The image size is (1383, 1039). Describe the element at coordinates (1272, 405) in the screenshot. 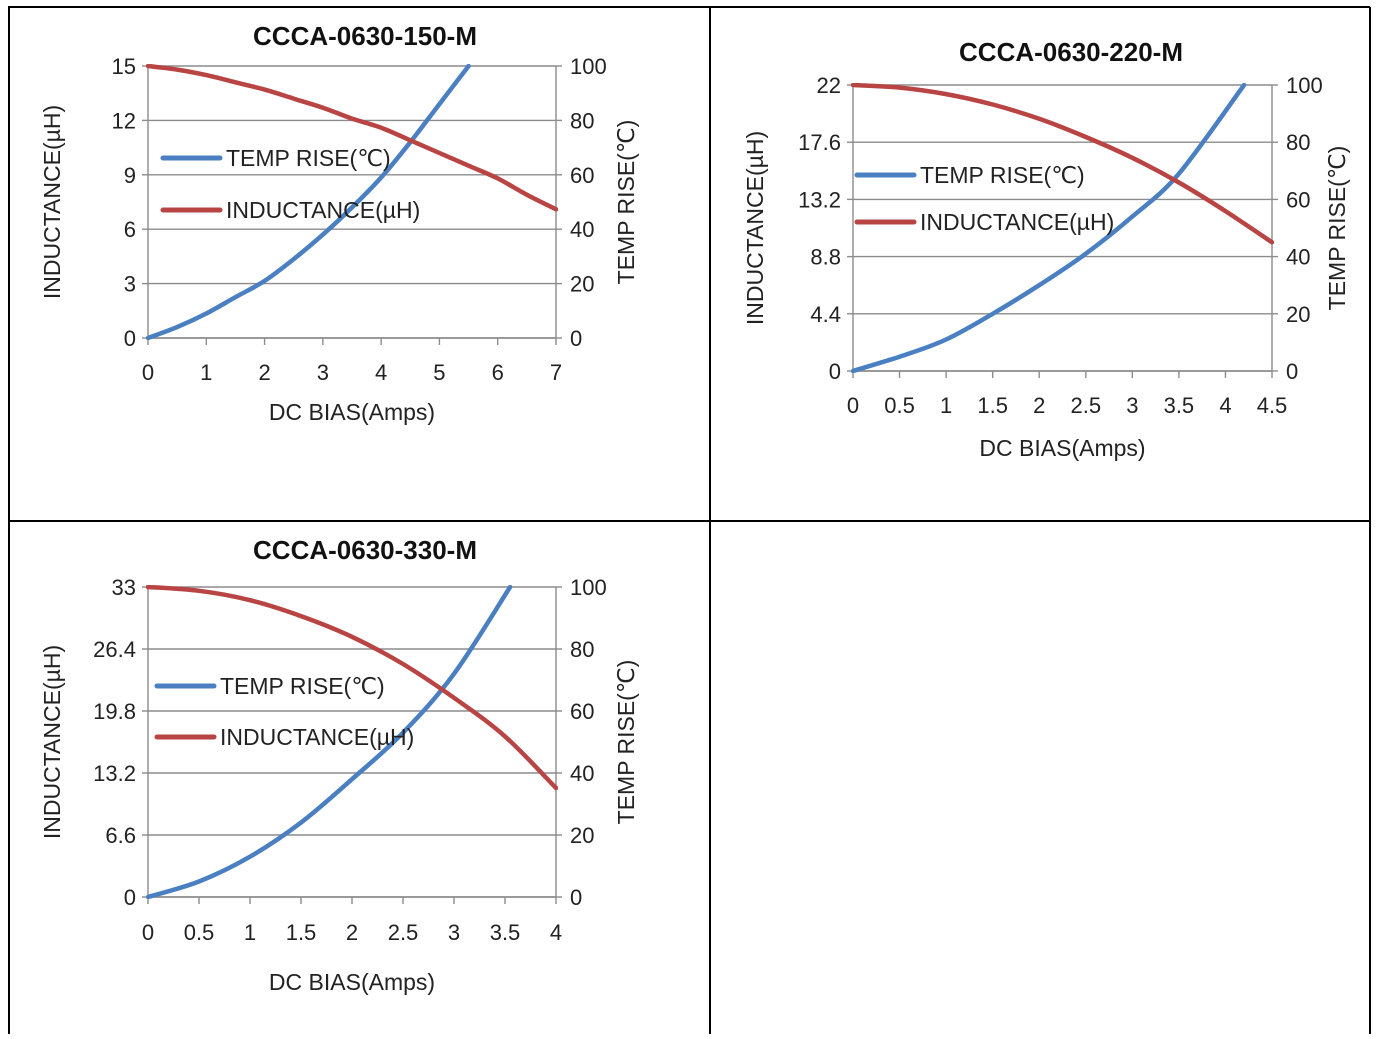

I see `x-tick-label: 4.5` at that location.